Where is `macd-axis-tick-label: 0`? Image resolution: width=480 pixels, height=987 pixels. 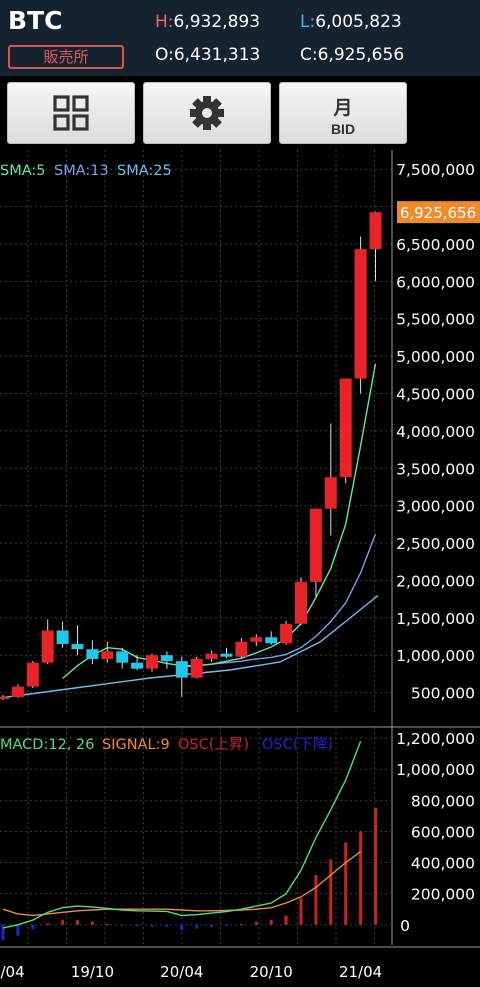 macd-axis-tick-label: 0 is located at coordinates (405, 926).